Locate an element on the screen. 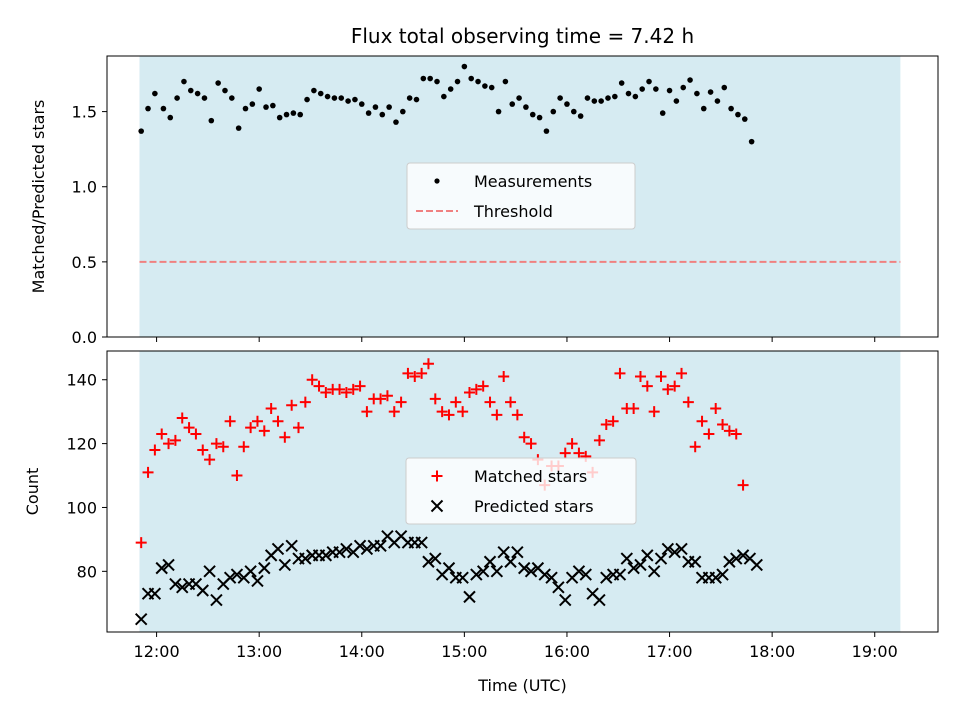 Image resolution: width=960 pixels, height=720 pixels. bottom-legend-box is located at coordinates (521, 491).